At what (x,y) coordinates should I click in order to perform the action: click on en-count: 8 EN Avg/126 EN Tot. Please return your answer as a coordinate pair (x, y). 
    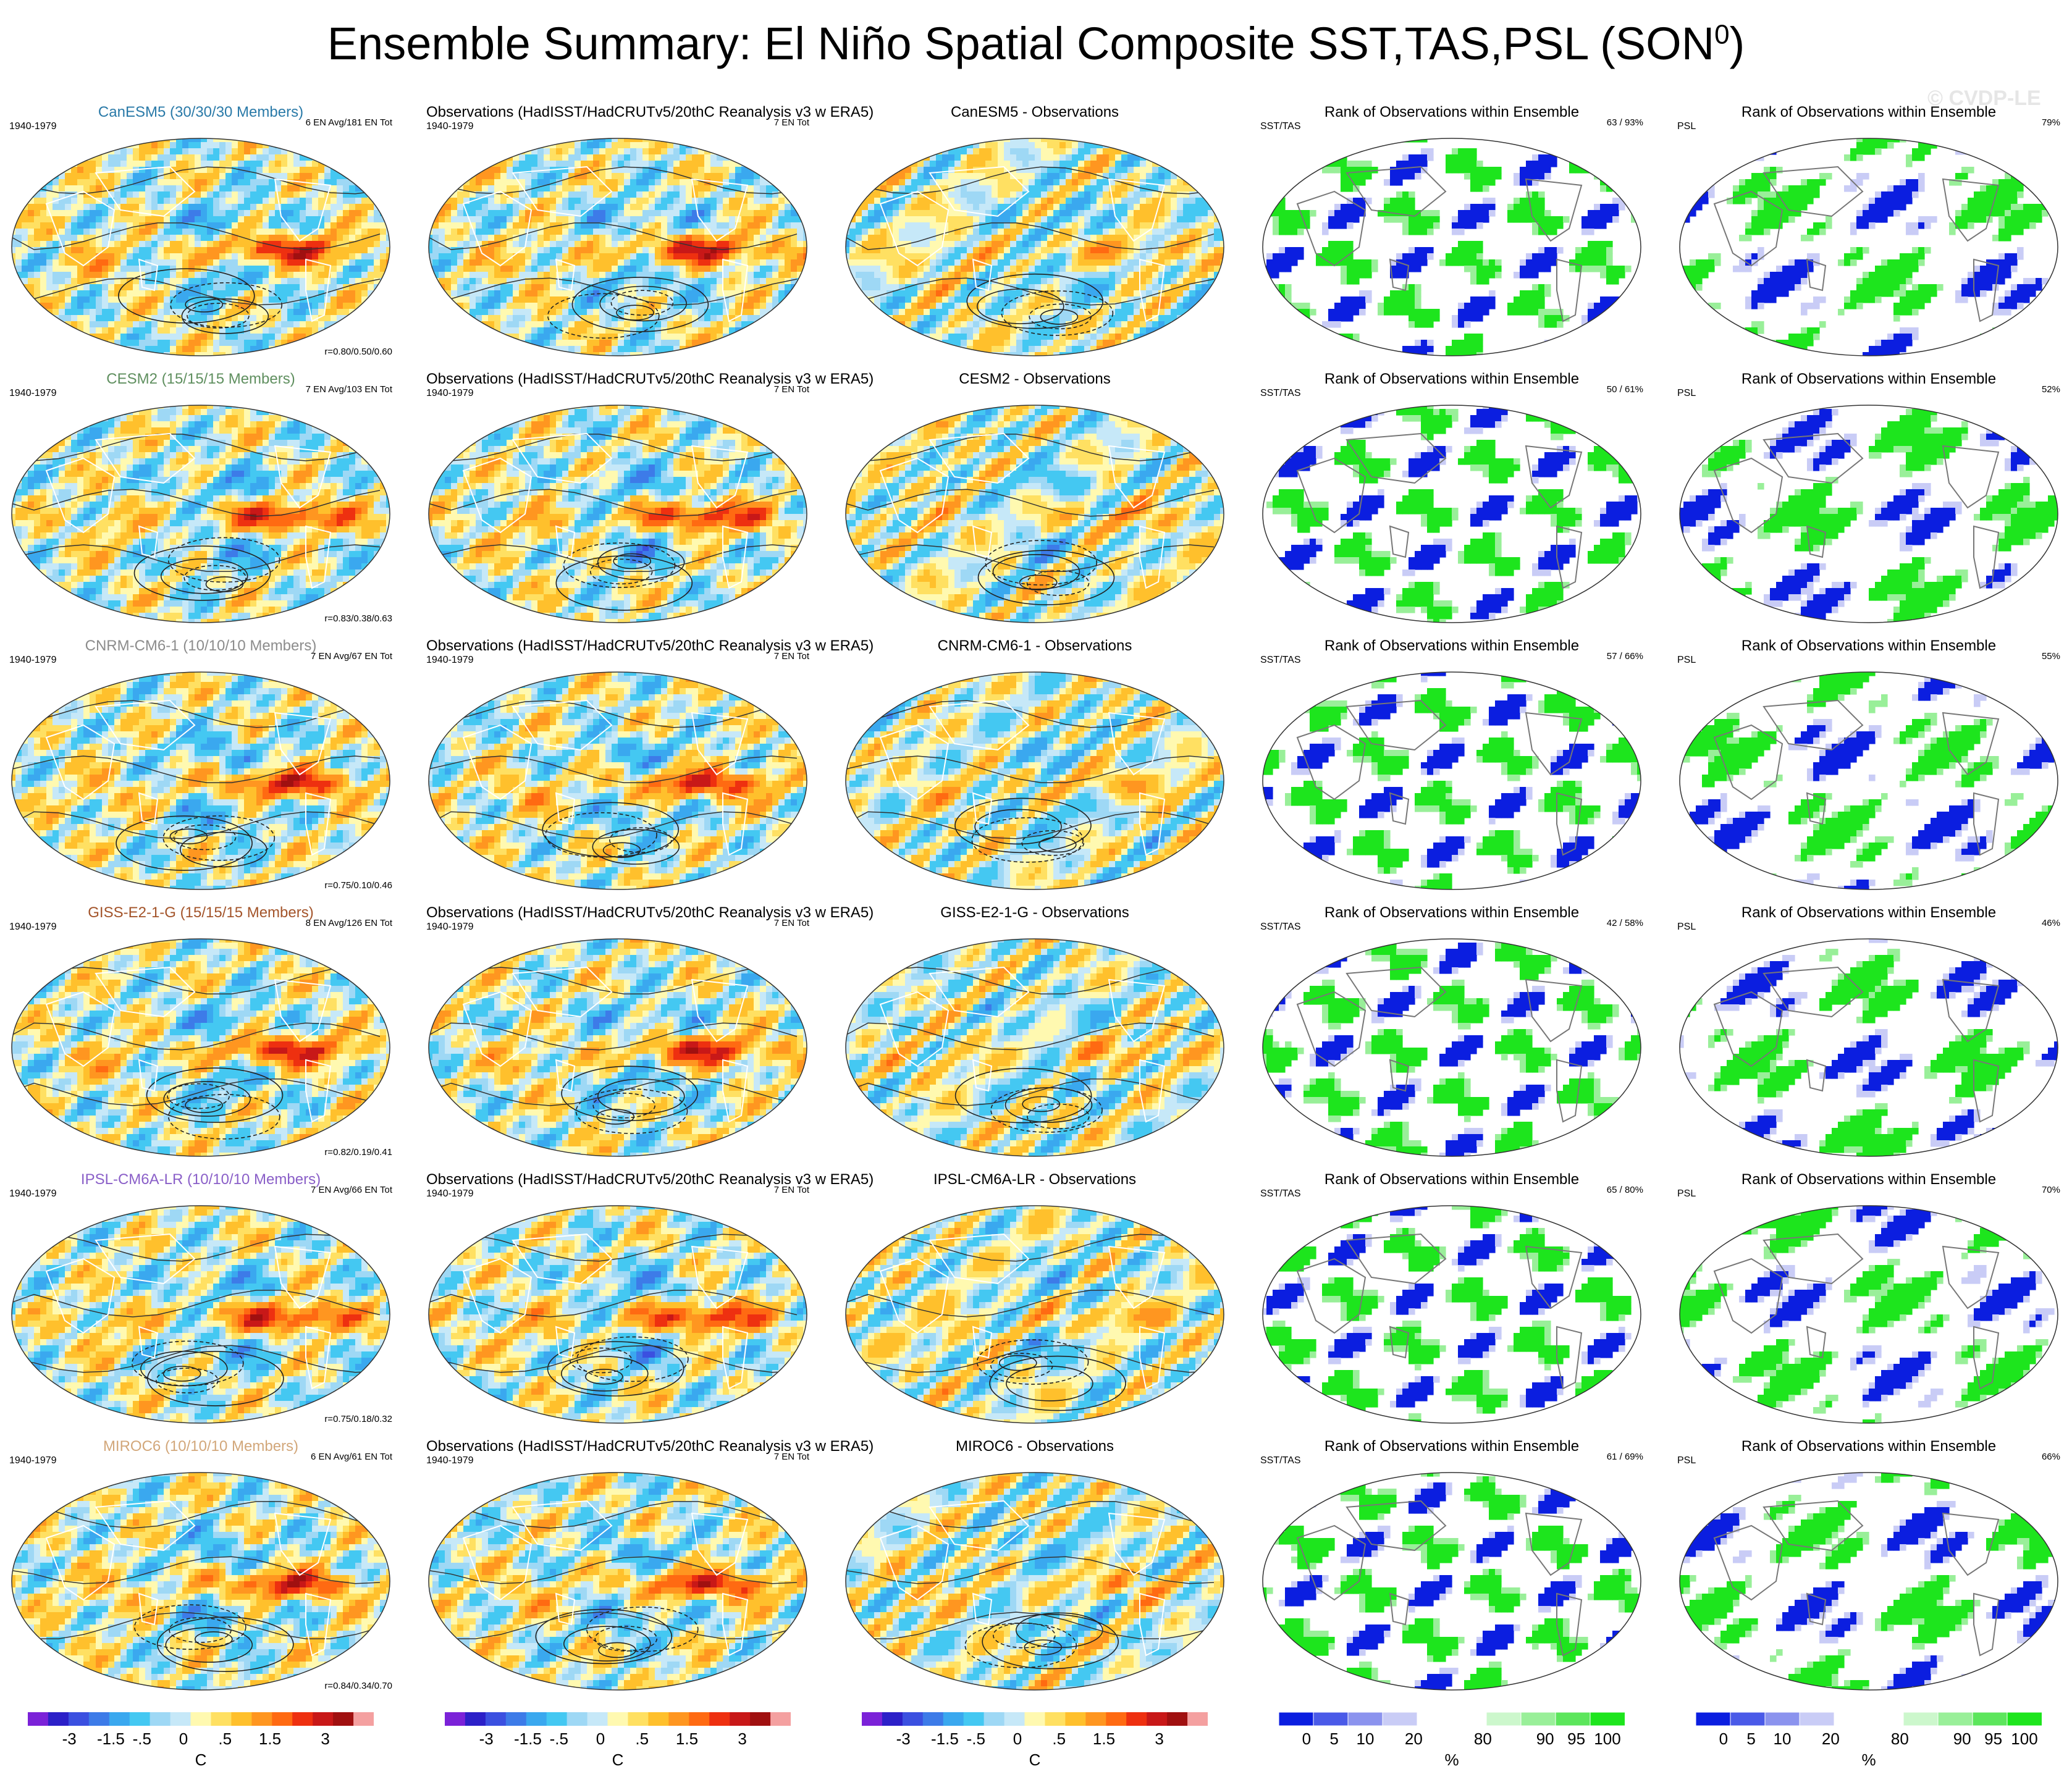
    Looking at the image, I should click on (349, 923).